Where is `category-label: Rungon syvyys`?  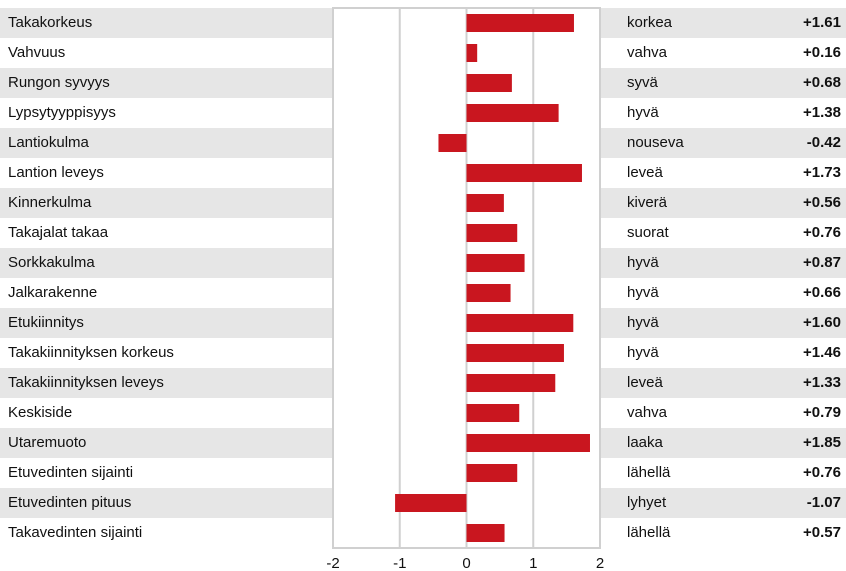
category-label: Rungon syvyys is located at coordinates (59, 82).